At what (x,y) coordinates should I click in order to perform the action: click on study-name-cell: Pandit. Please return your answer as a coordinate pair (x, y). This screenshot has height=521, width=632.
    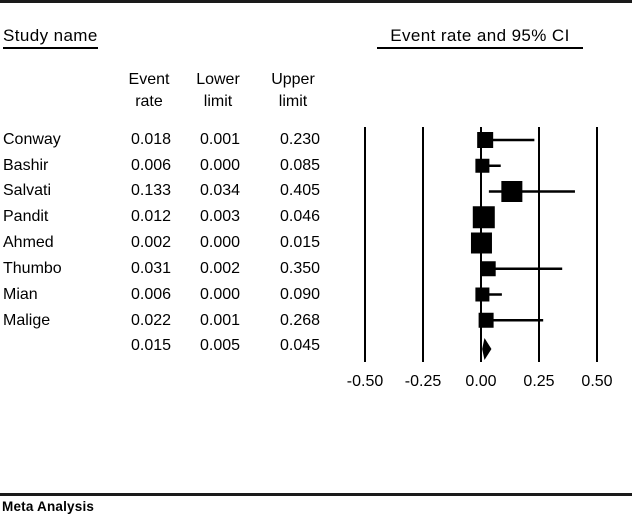
    Looking at the image, I should click on (26, 216).